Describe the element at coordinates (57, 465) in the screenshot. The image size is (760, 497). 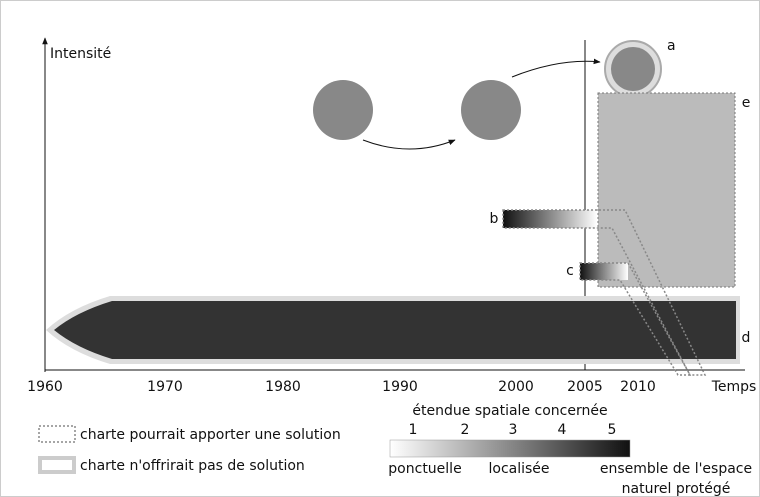
I see `legend-solid` at that location.